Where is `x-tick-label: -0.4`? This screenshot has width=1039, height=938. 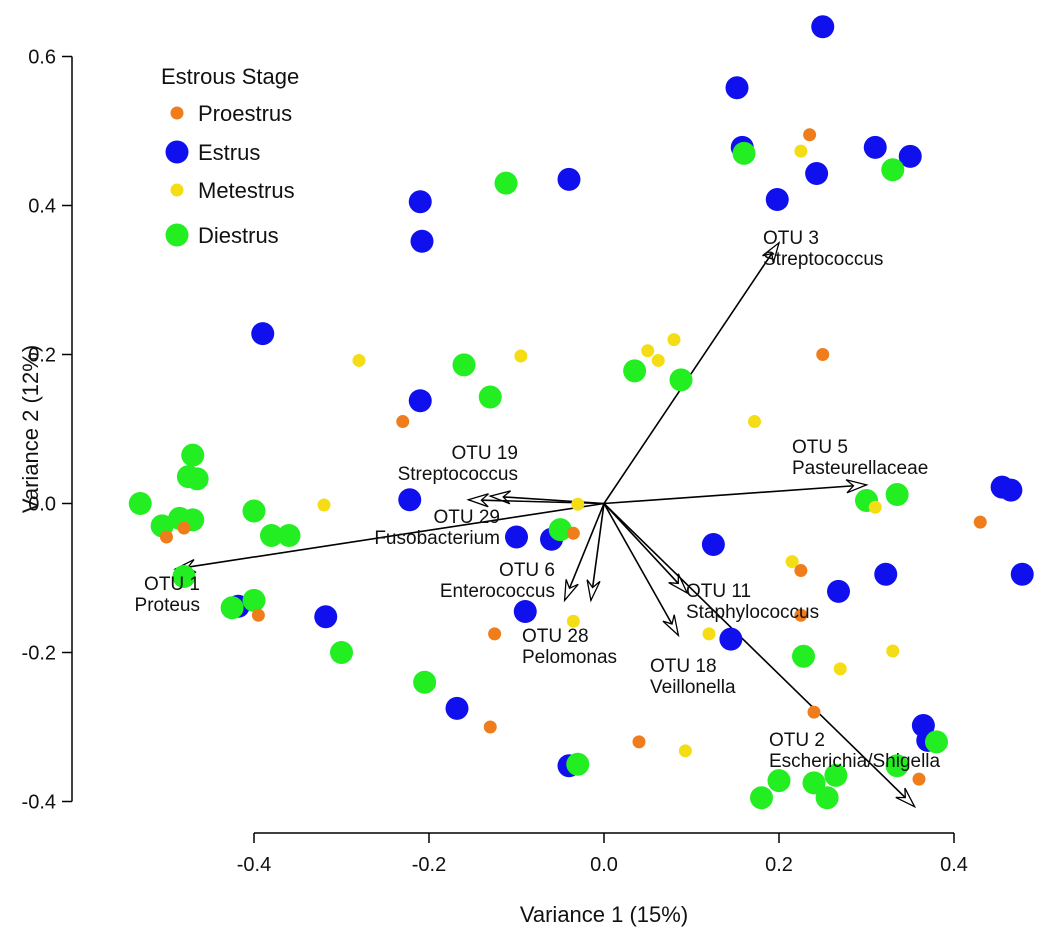 x-tick-label: -0.4 is located at coordinates (254, 865).